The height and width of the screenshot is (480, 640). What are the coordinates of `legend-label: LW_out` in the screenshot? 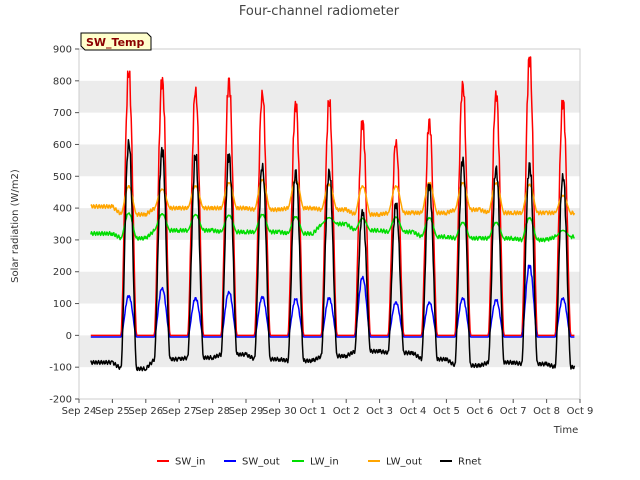 It's located at (404, 462).